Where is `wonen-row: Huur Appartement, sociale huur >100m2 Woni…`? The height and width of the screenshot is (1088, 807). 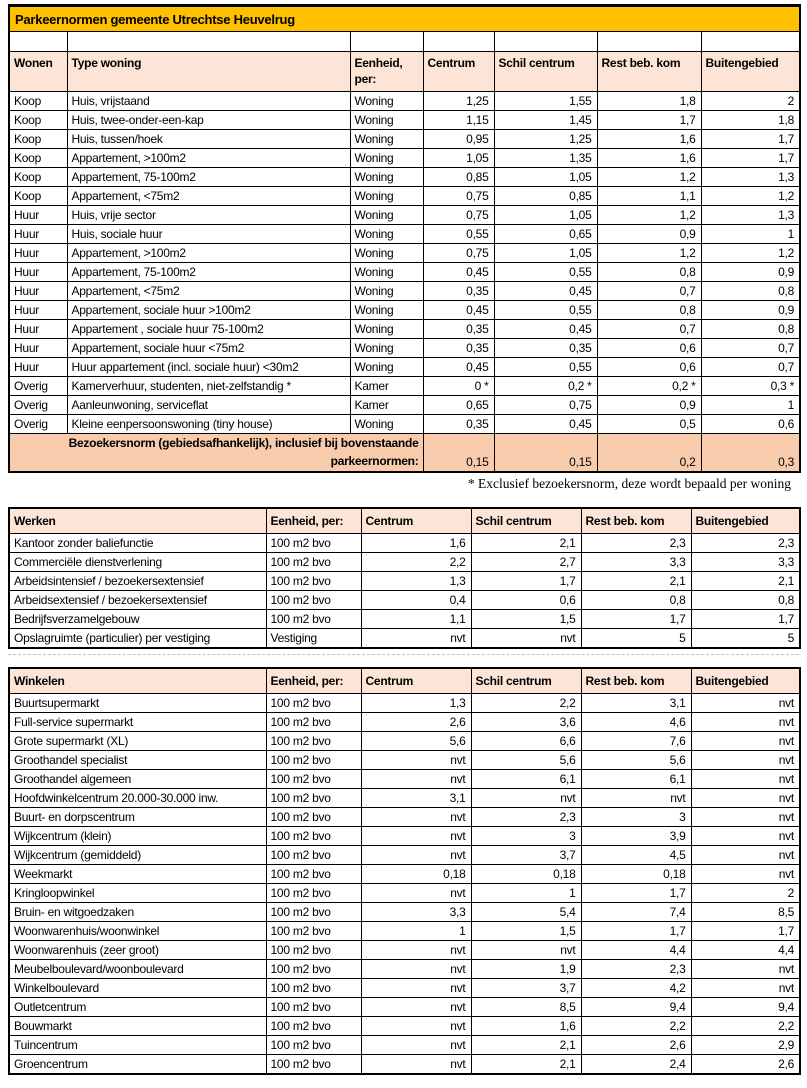
wonen-row: Huur Appartement, sociale huur >100m2 Woni… is located at coordinates (404, 310).